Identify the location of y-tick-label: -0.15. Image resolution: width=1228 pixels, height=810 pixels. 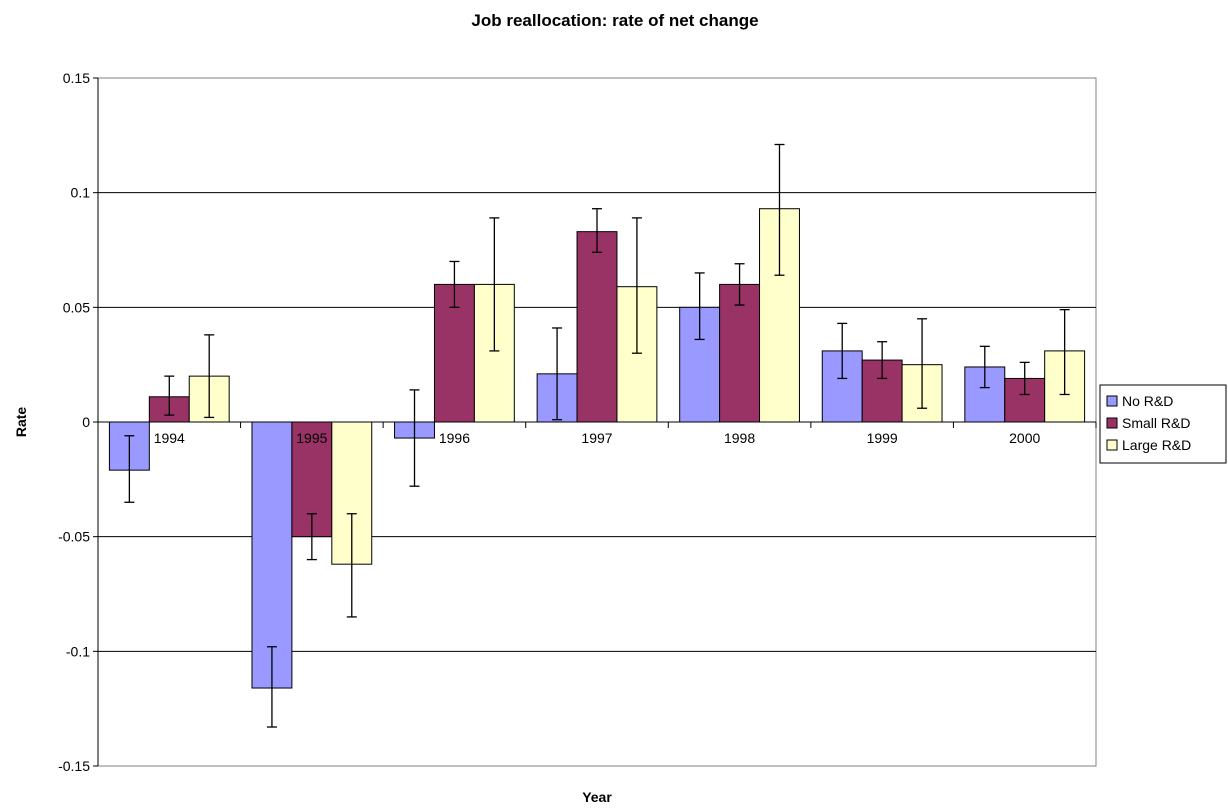
(74, 766).